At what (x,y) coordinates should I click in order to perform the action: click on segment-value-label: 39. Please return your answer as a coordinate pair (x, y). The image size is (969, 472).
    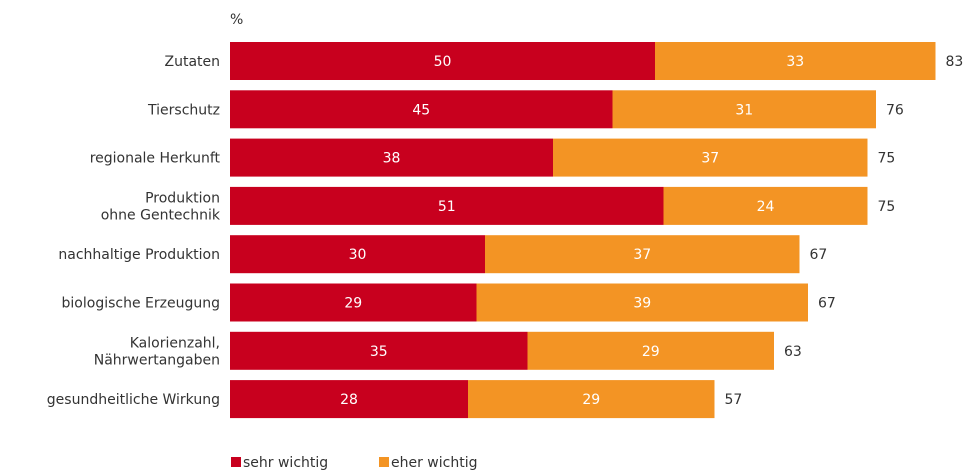
    Looking at the image, I should click on (642, 304).